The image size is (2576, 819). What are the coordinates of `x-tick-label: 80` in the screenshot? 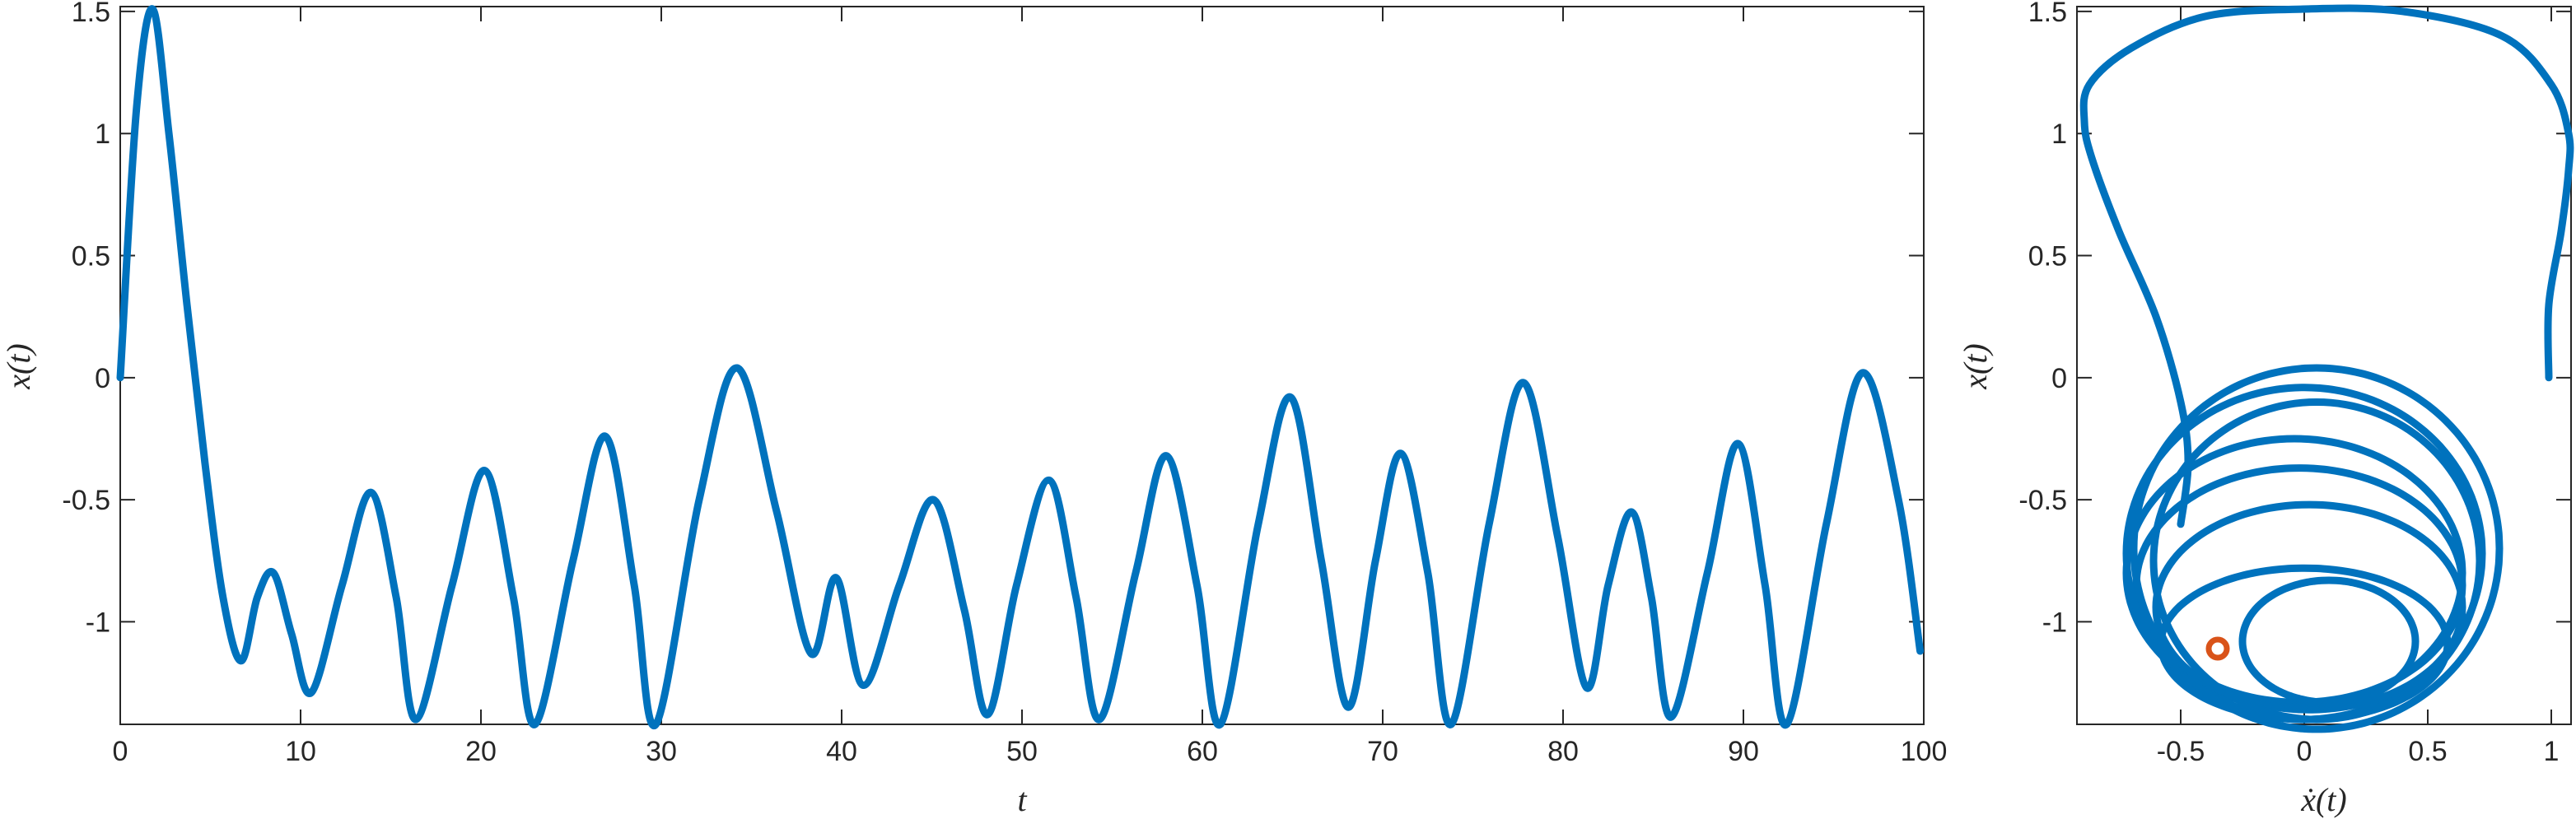 It's located at (1563, 751).